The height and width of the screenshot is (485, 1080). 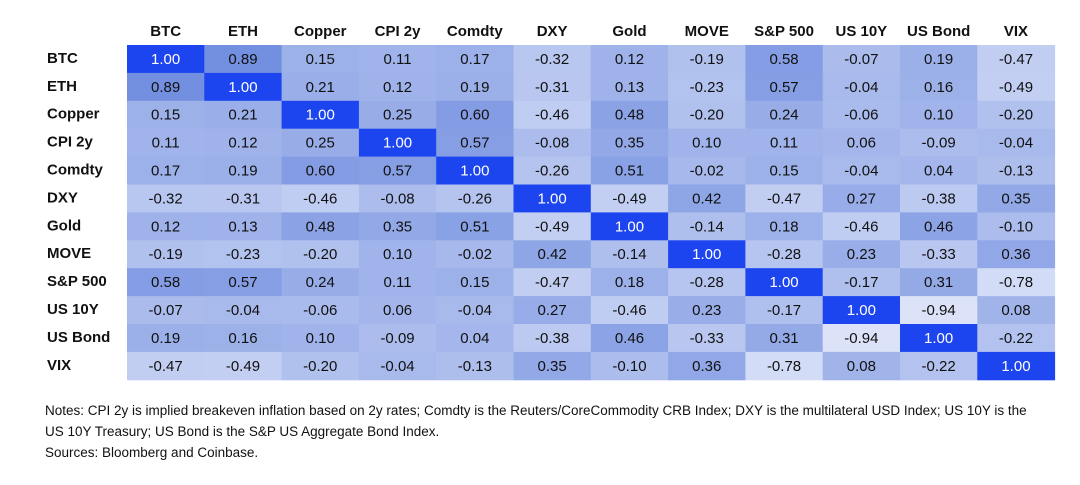 I want to click on cell-label: -0.94, so click(x=861, y=338).